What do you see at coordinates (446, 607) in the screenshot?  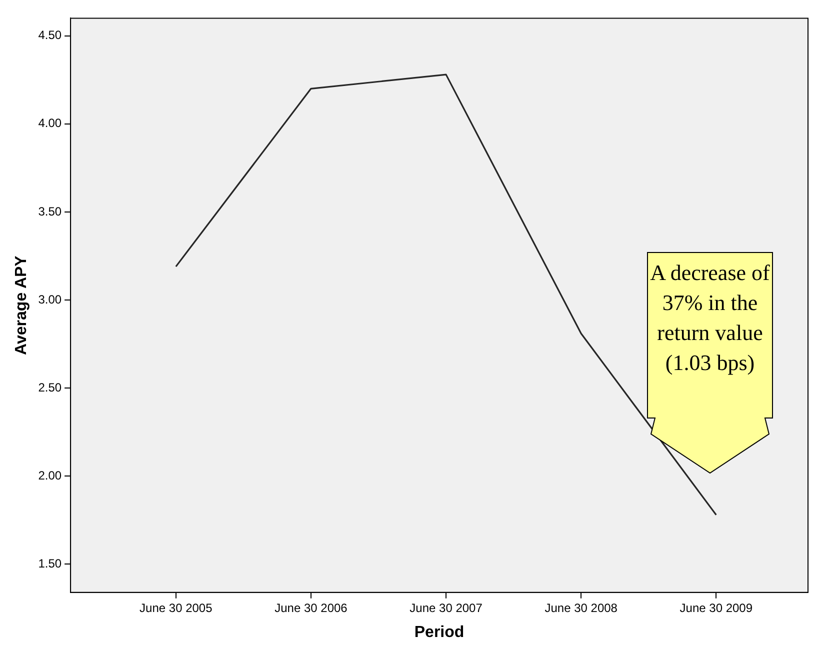 I see `x-tick-label: June 30 2007` at bounding box center [446, 607].